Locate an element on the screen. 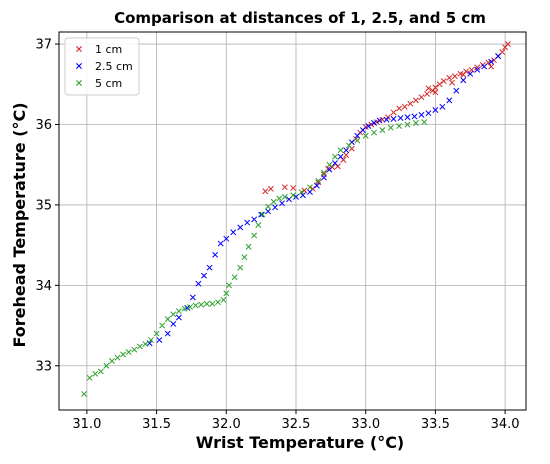 The height and width of the screenshot is (464, 550). x-tick-label: 34.0 is located at coordinates (505, 424).